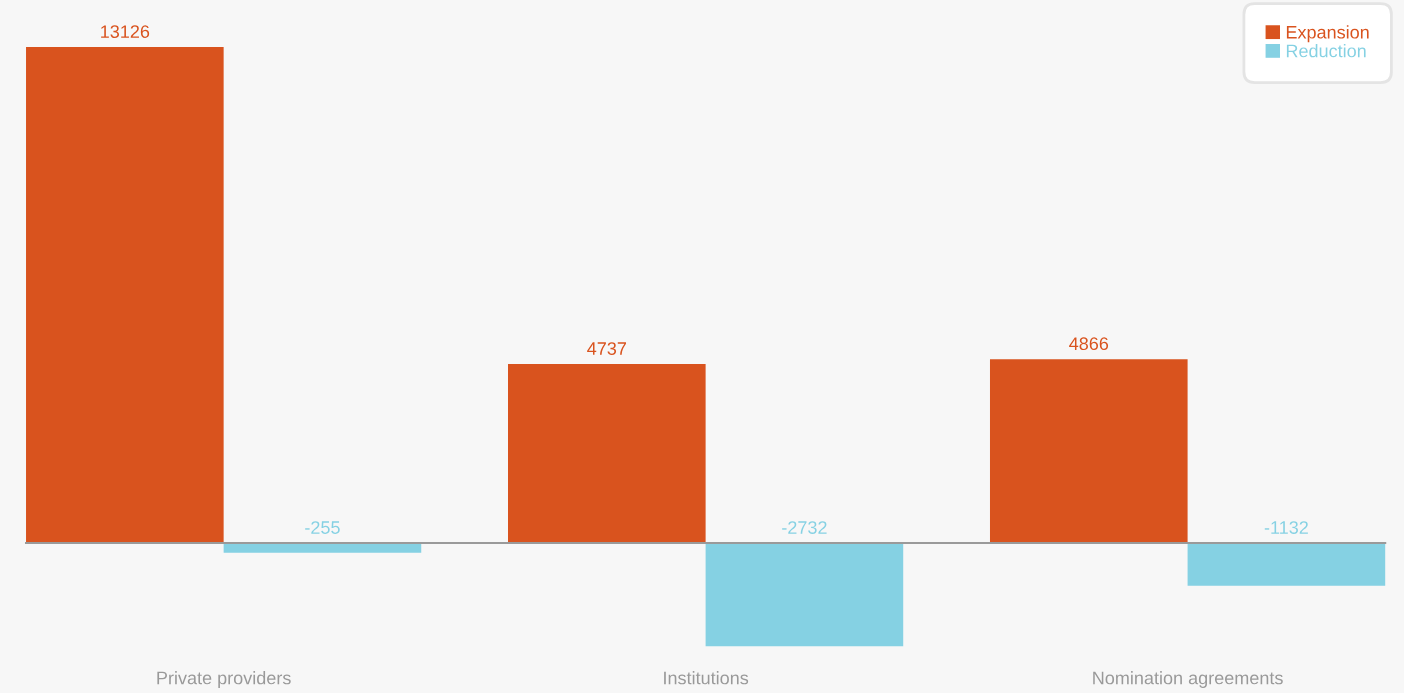 This screenshot has width=1404, height=693. What do you see at coordinates (706, 678) in the screenshot?
I see `x-tick-label: Institutions` at bounding box center [706, 678].